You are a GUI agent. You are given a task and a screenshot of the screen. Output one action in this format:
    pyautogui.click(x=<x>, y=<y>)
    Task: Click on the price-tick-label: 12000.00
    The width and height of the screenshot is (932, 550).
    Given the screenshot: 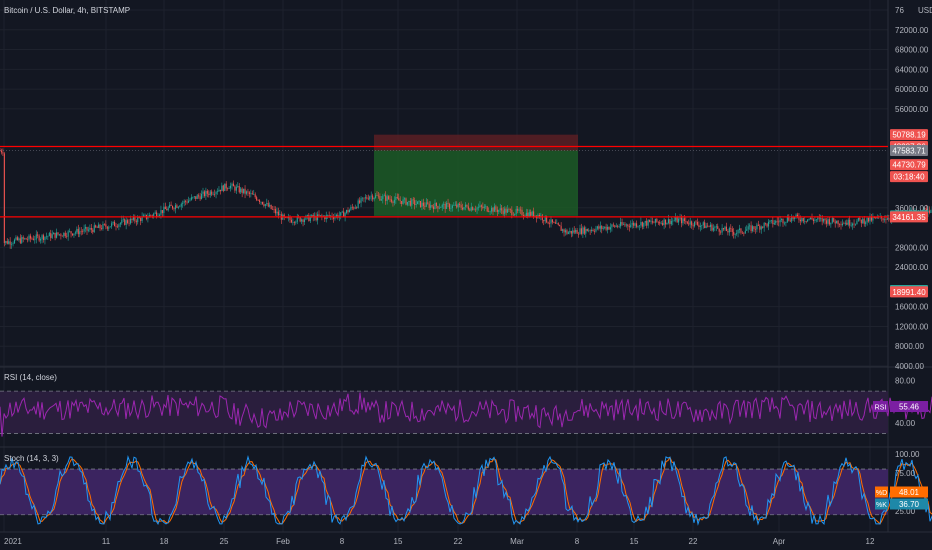 What is the action you would take?
    pyautogui.click(x=912, y=326)
    